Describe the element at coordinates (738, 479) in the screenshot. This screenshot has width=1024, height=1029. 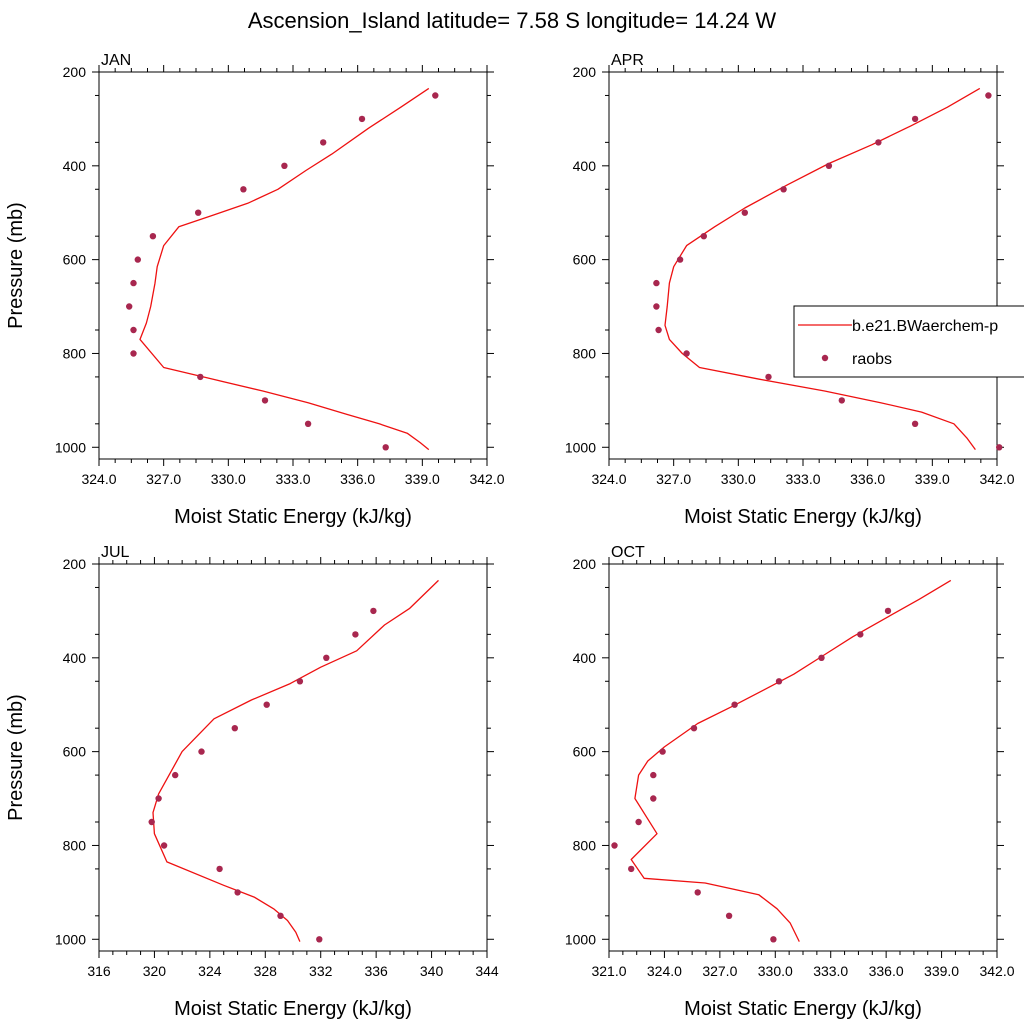
I see `x-tick-label-apr: 330.0` at that location.